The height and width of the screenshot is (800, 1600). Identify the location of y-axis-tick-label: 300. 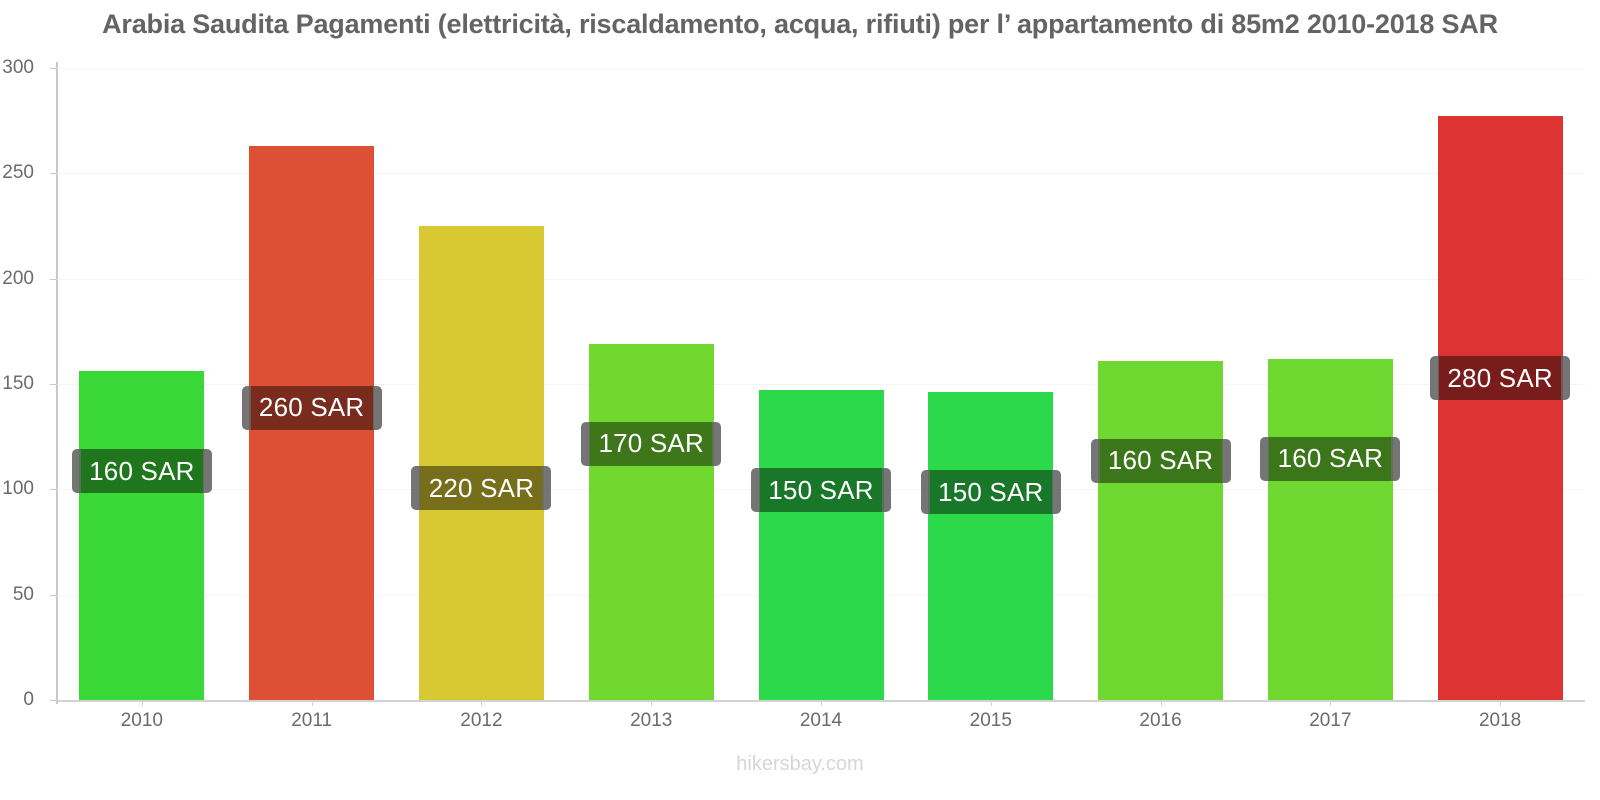
(18, 67).